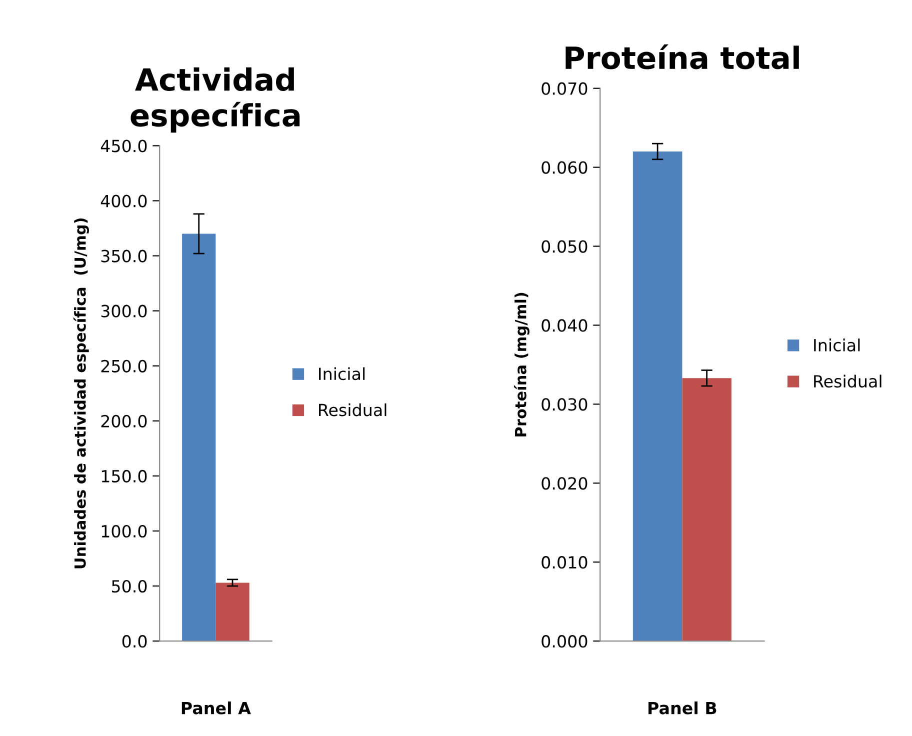  What do you see at coordinates (565, 325) in the screenshot?
I see `y-tick-label: 0.040` at bounding box center [565, 325].